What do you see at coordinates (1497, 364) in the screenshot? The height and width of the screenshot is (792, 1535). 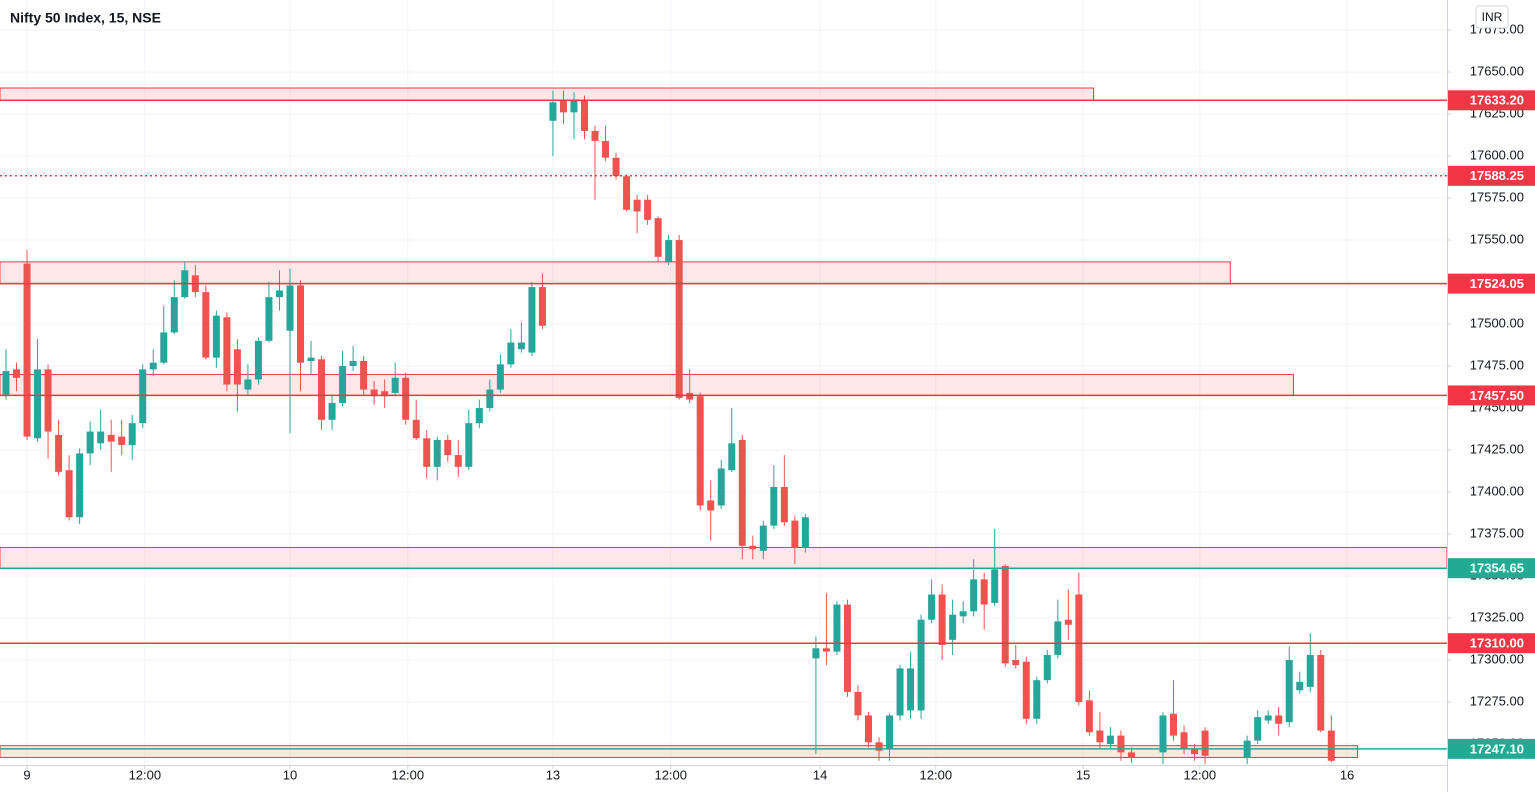 I see `y-tick-label: 17475.00` at bounding box center [1497, 364].